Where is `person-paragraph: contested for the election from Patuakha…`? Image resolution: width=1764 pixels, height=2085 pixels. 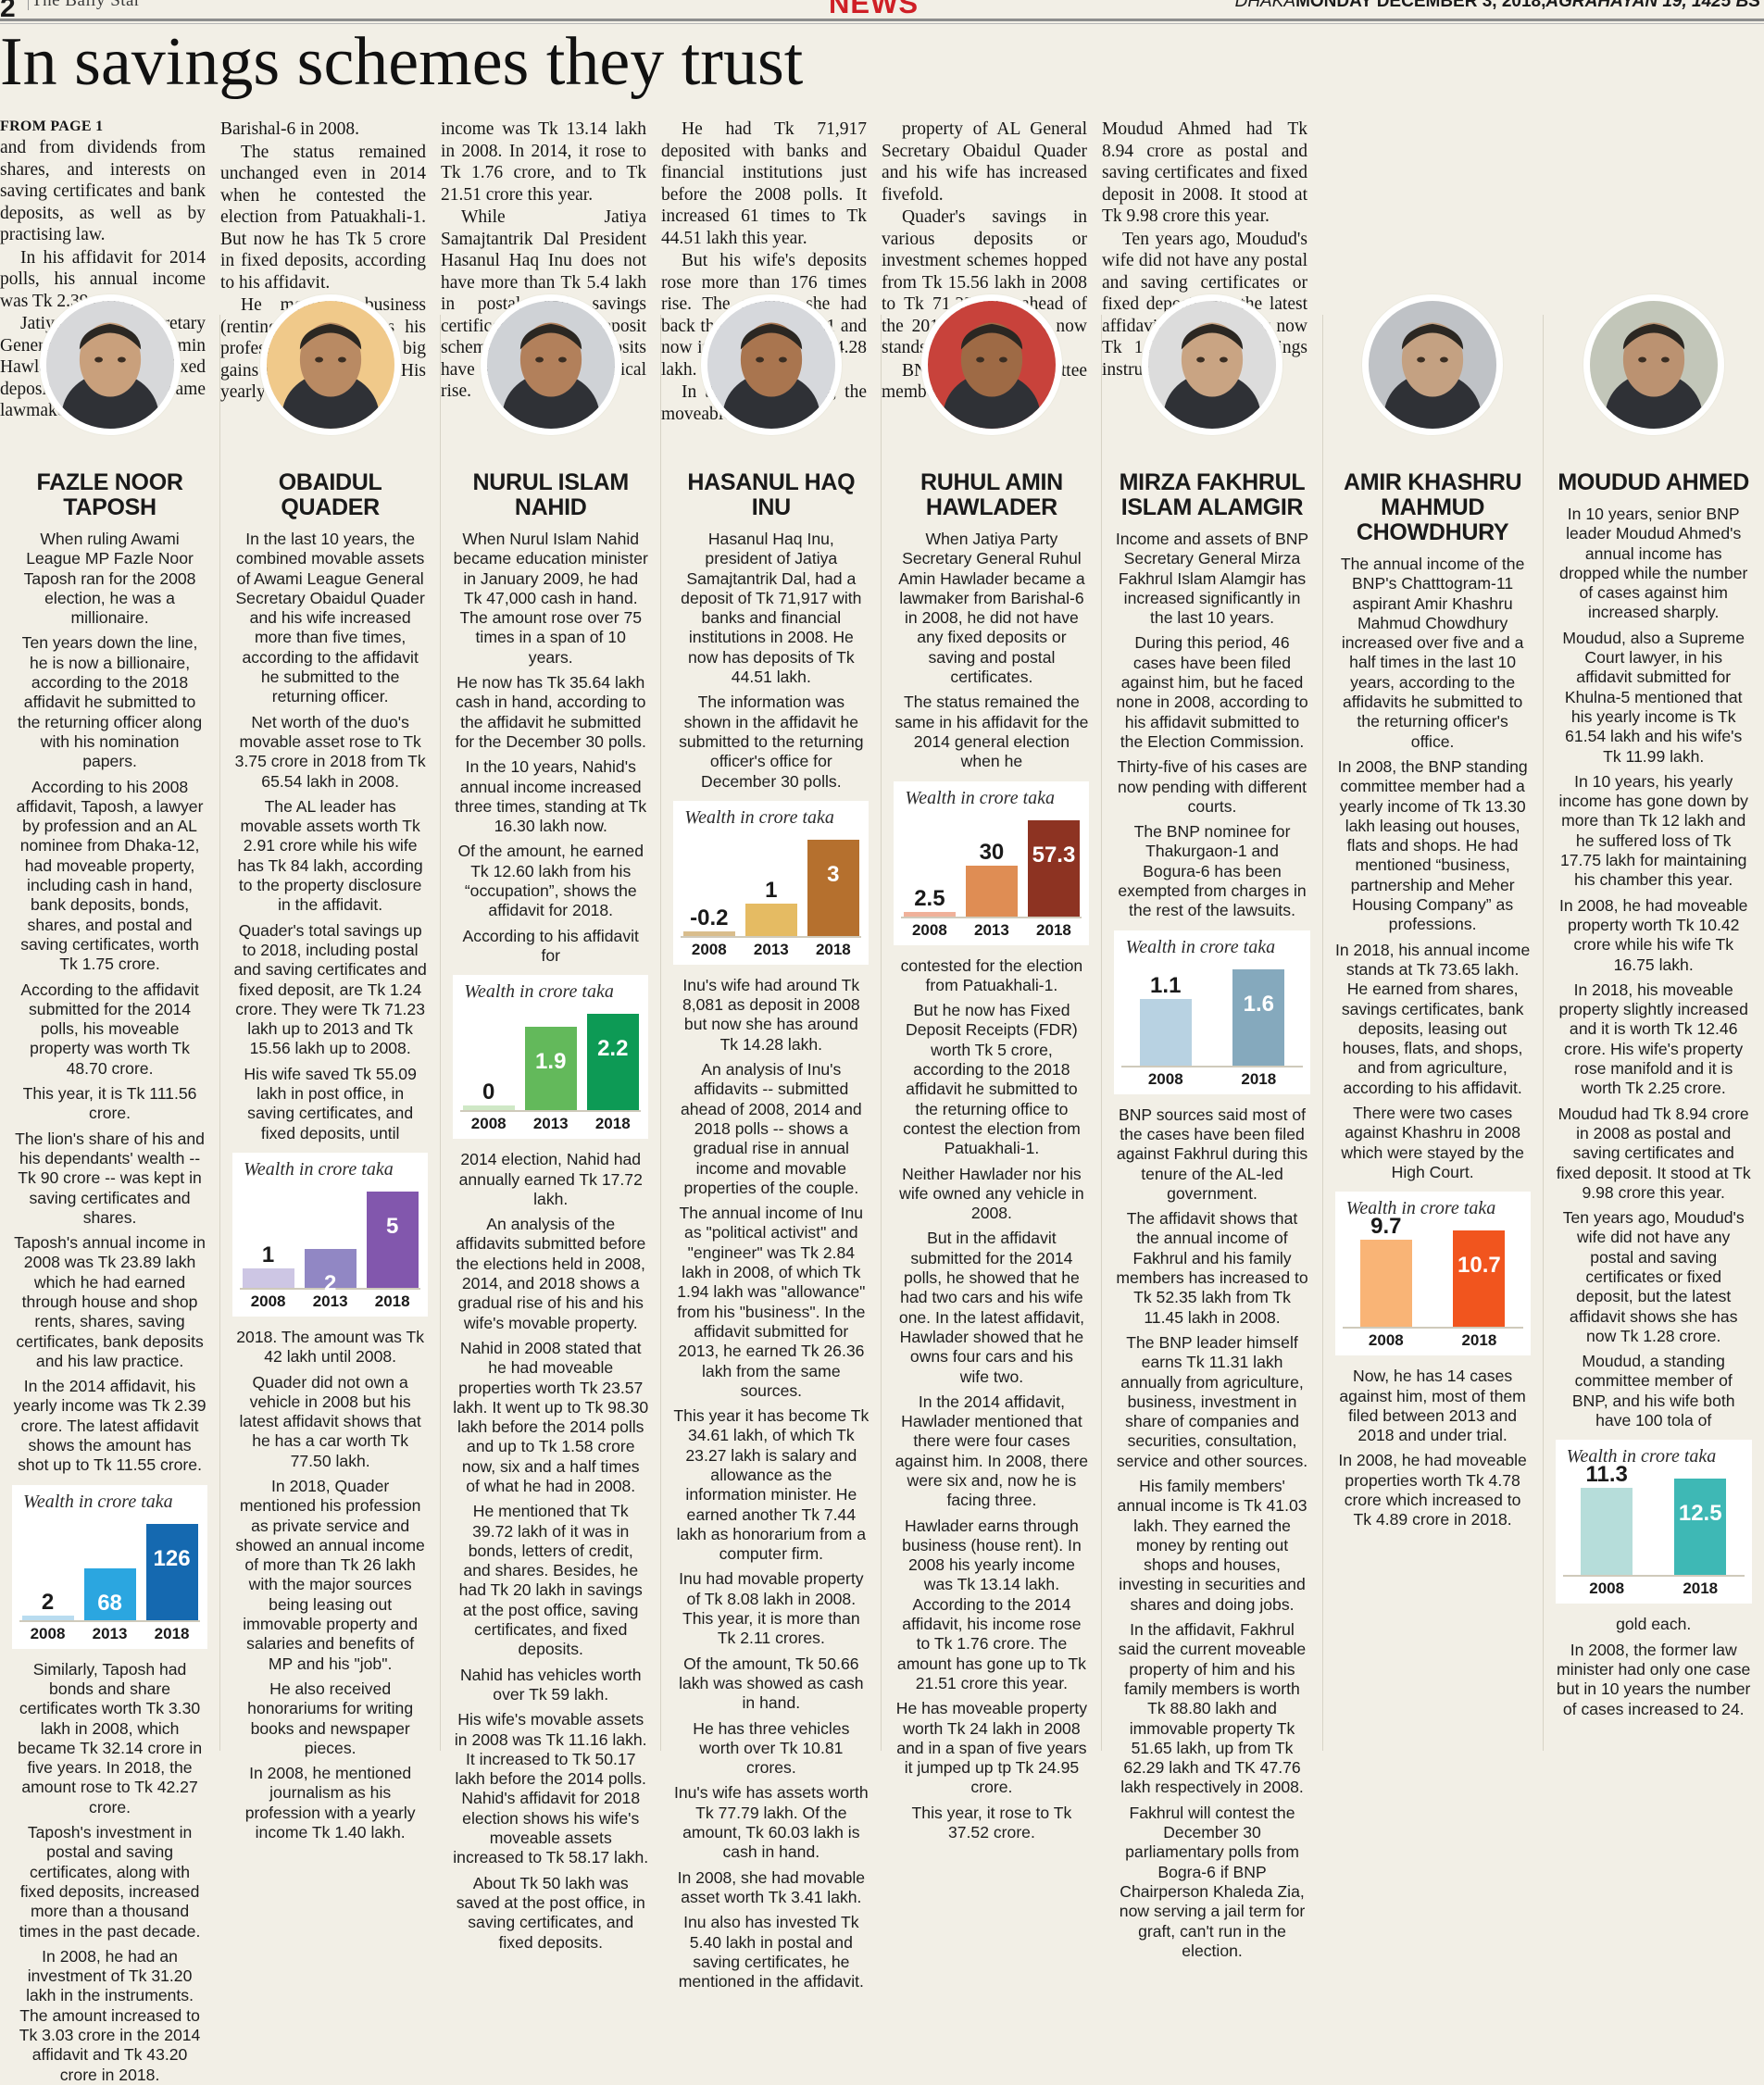 person-paragraph: contested for the election from Patuakha… is located at coordinates (992, 975).